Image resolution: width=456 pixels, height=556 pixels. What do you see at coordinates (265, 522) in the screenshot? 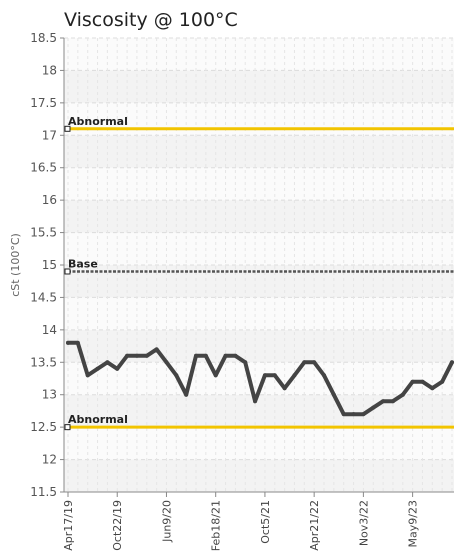
I see `x-tick-label: Oct5/21` at bounding box center [265, 522].